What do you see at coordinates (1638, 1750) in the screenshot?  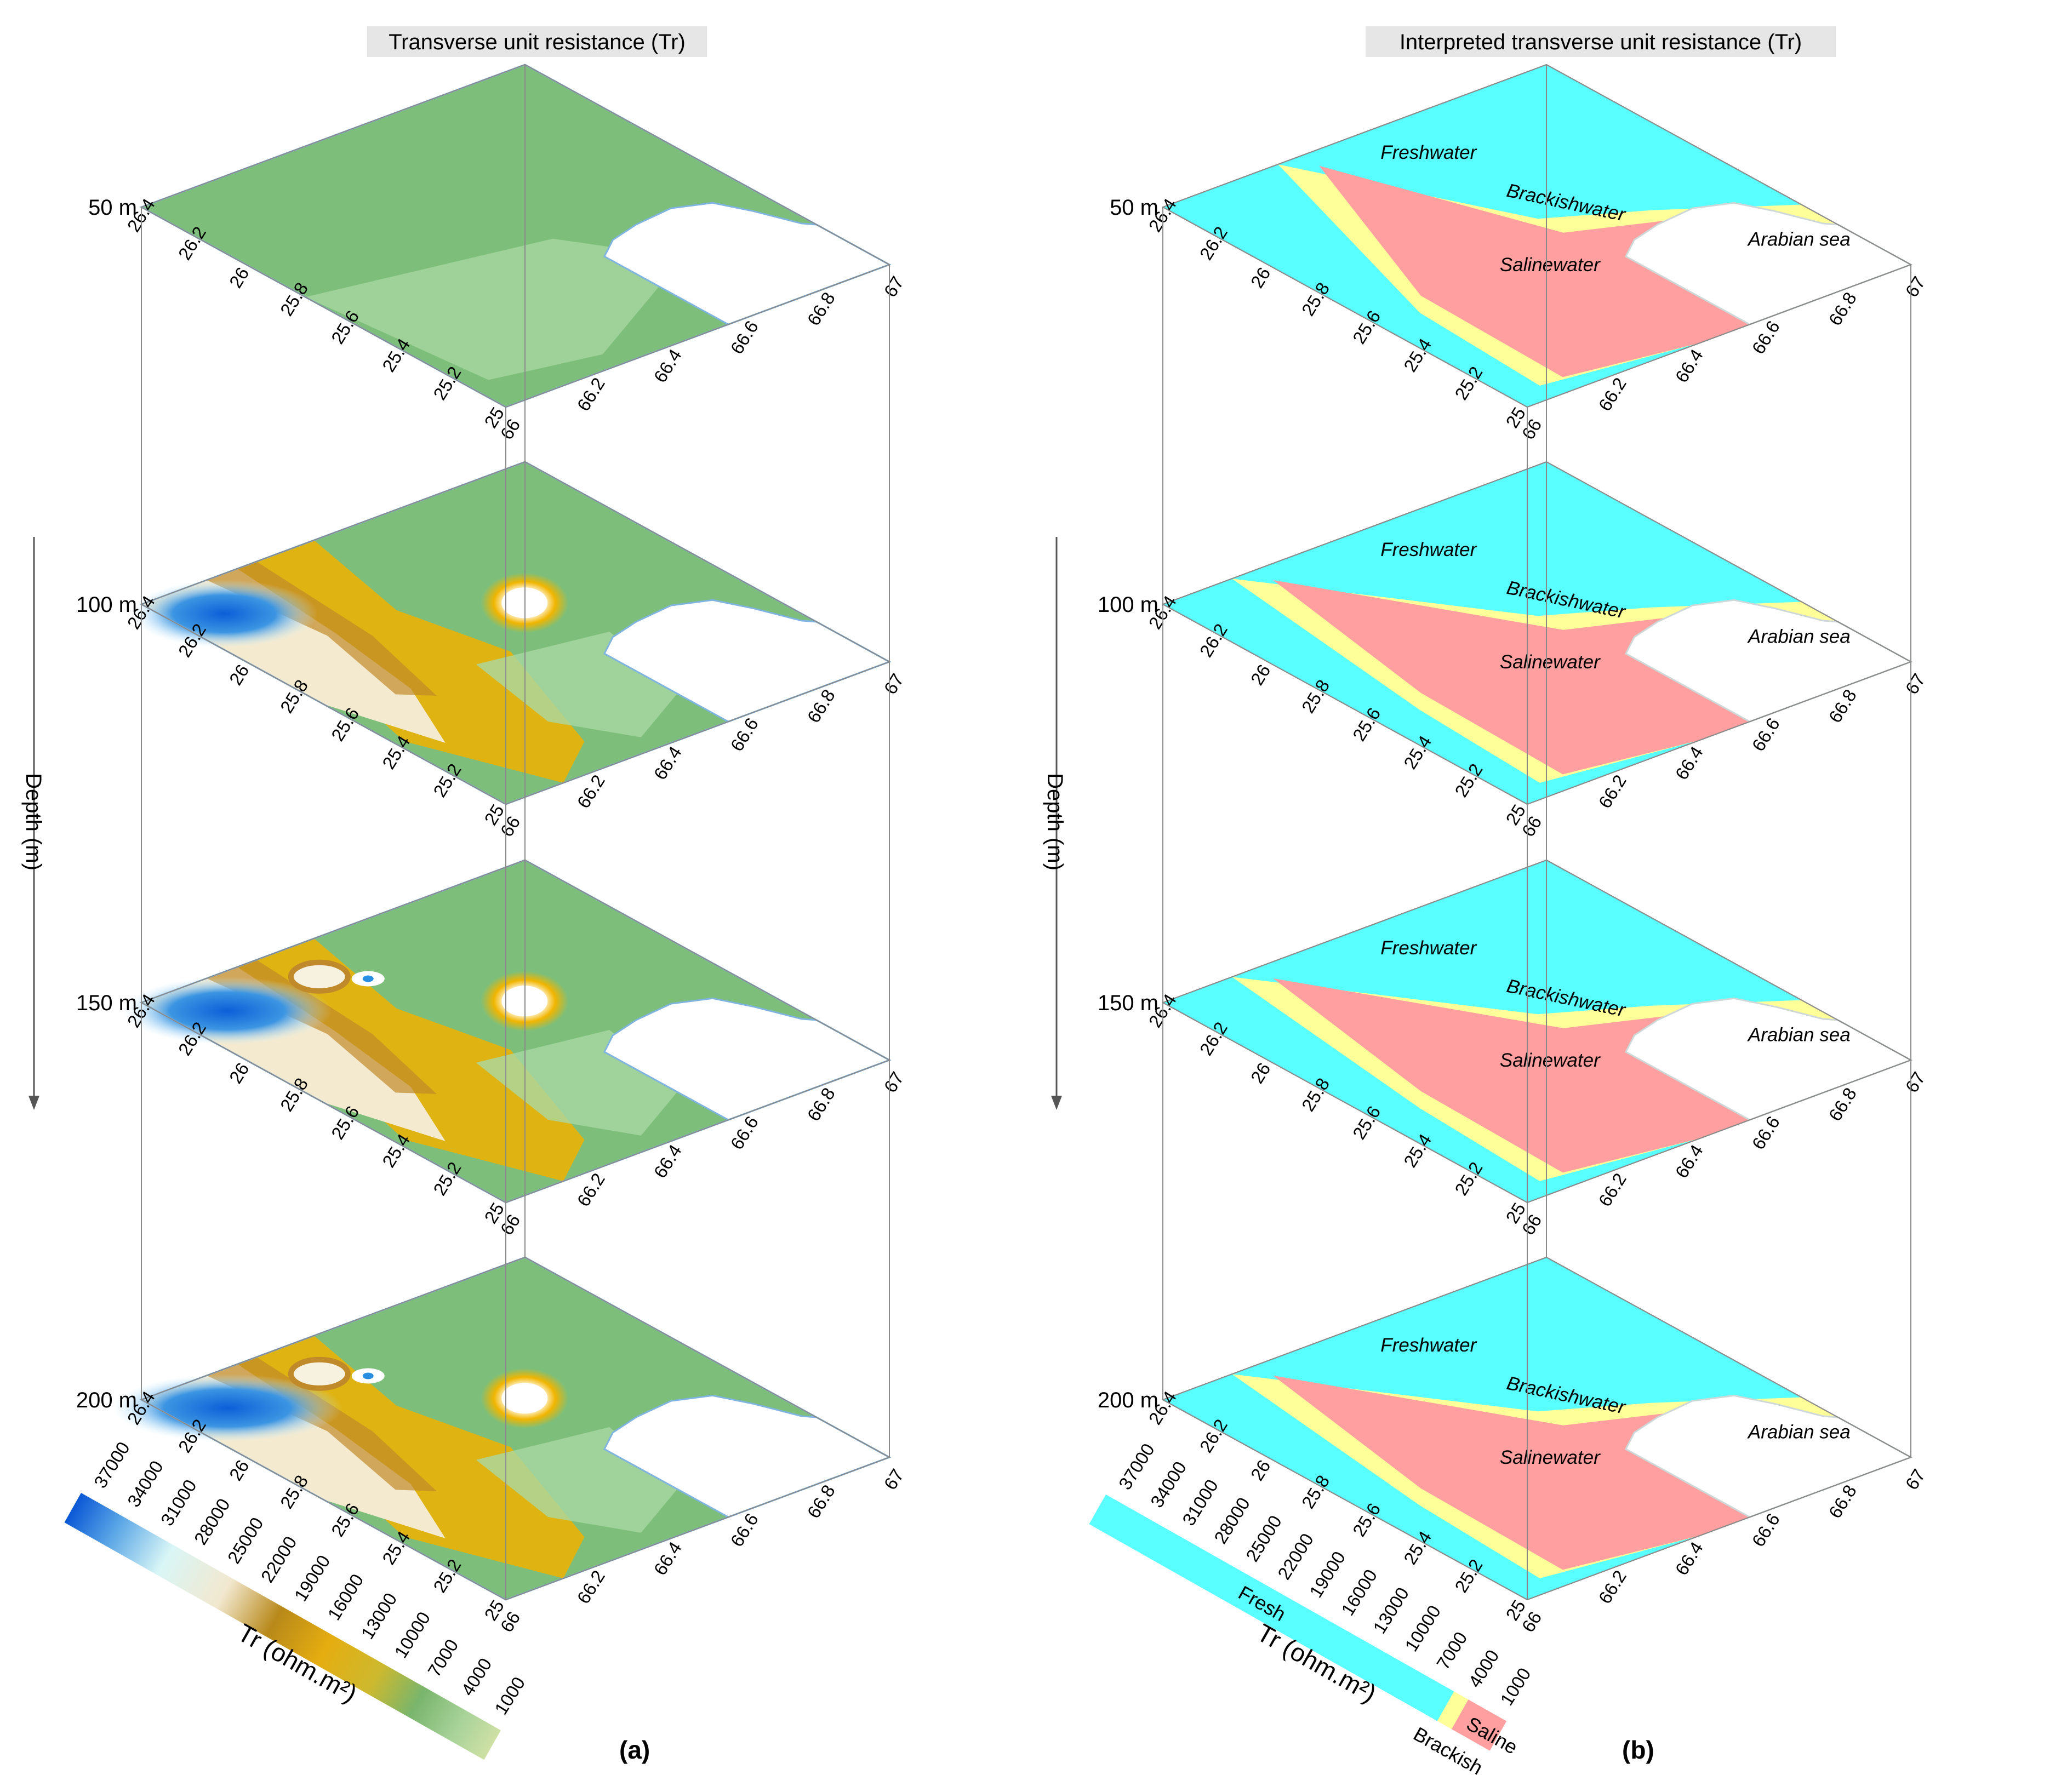 I see `panel-b-label: (b)` at bounding box center [1638, 1750].